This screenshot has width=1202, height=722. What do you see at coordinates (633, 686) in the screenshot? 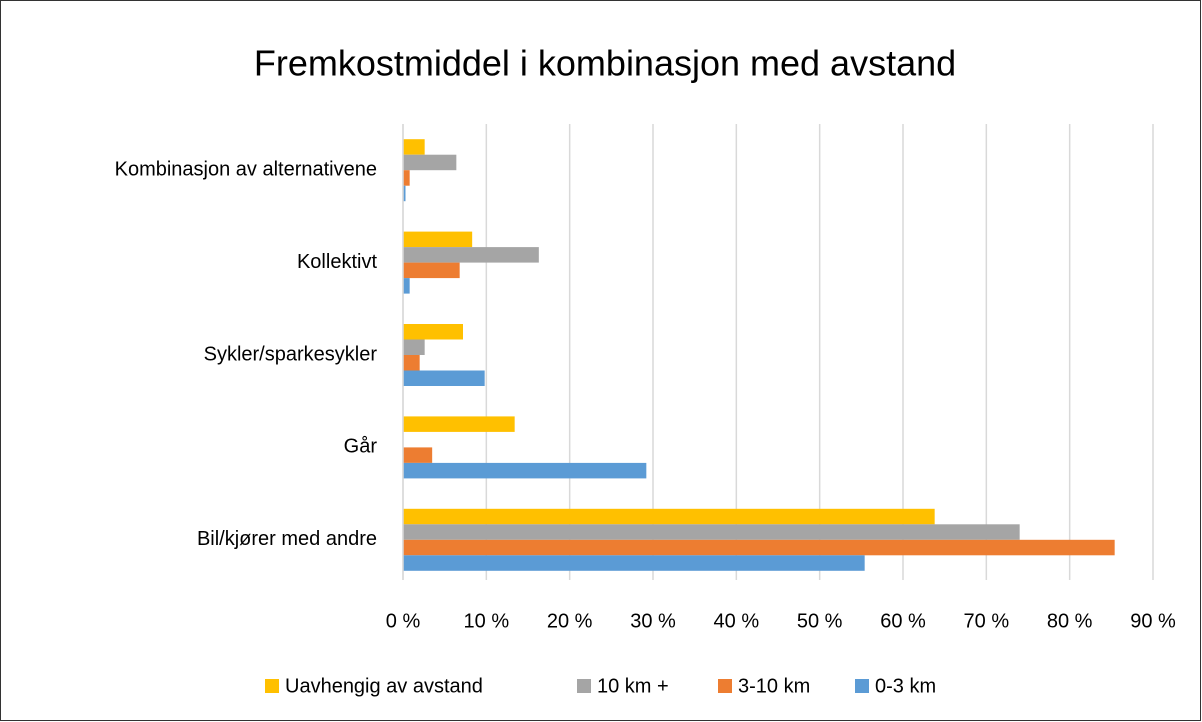
I see `legend-label: 10 km +` at bounding box center [633, 686].